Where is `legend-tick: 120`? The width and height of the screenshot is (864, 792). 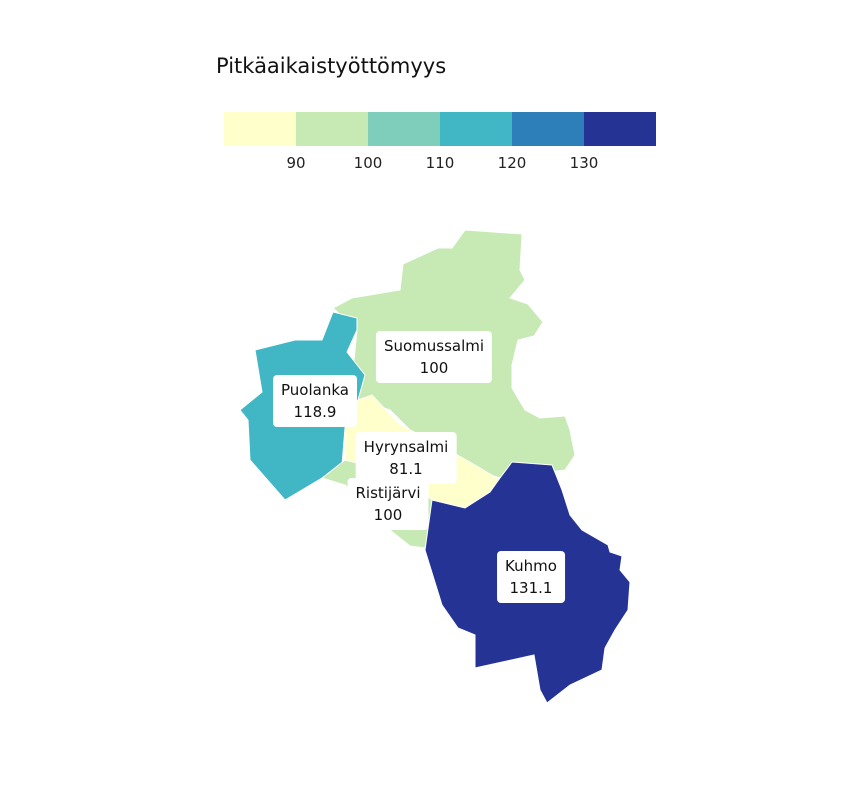
legend-tick: 120 is located at coordinates (512, 163).